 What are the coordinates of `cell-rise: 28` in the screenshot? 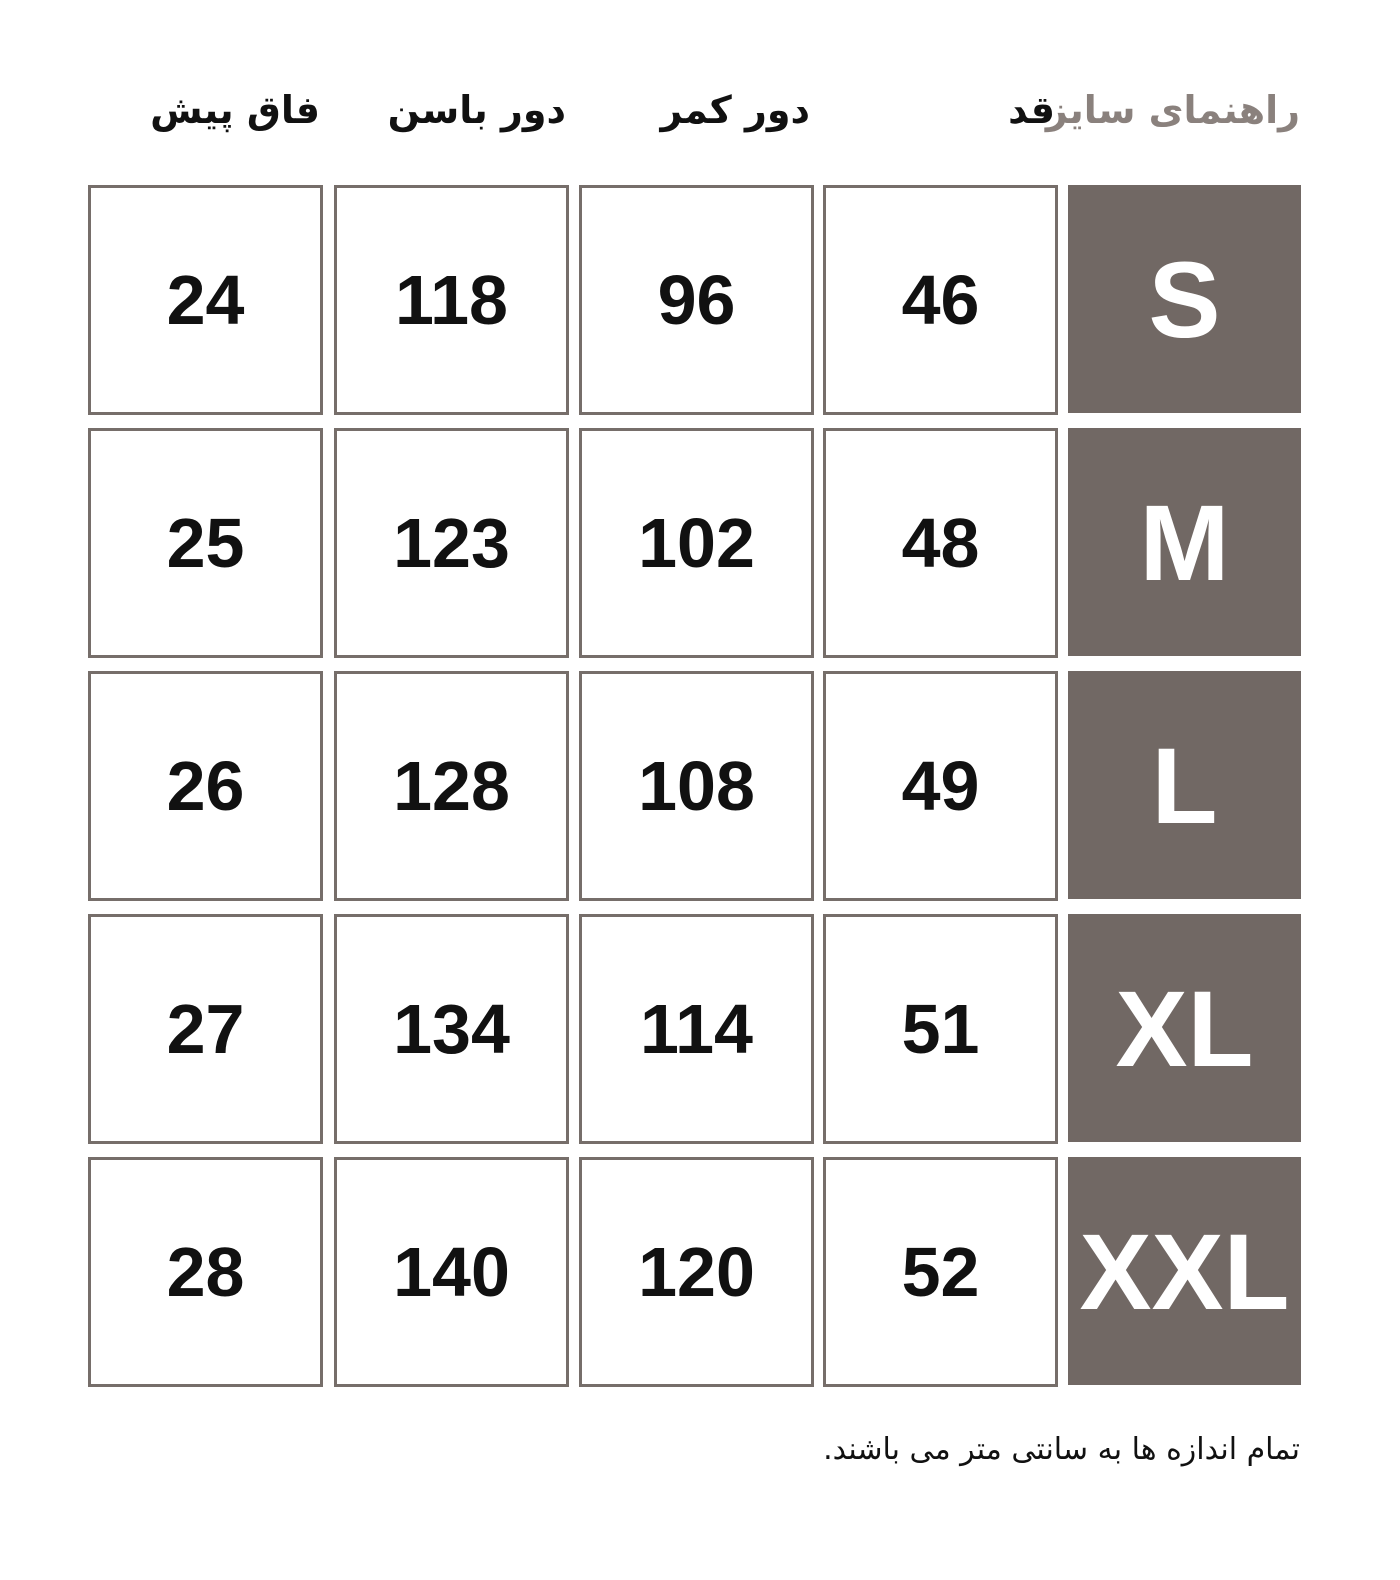 It's located at (205, 1272).